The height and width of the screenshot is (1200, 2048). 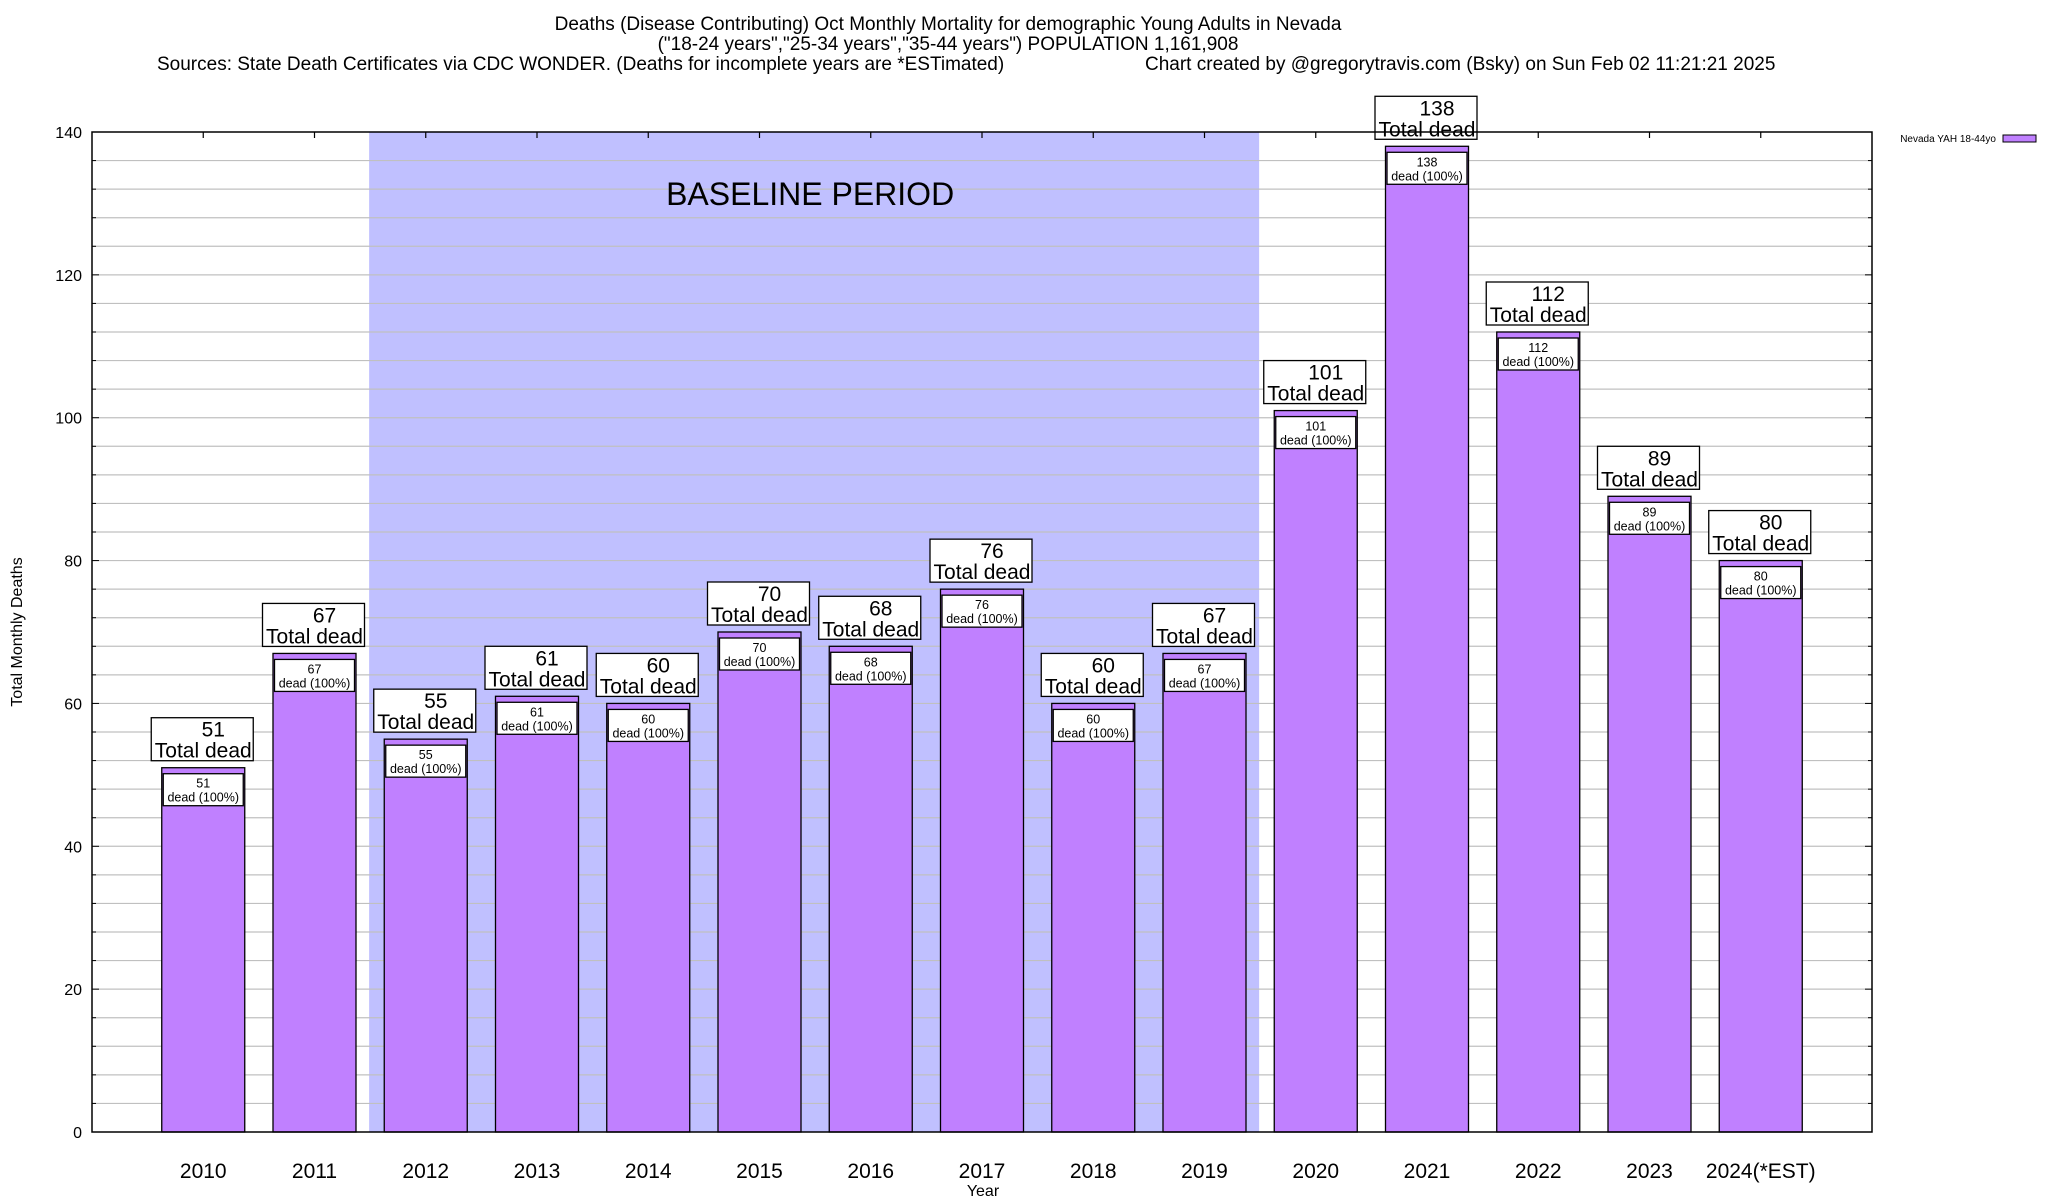 What do you see at coordinates (1427, 1171) in the screenshot?
I see `x-tick-label: 2021` at bounding box center [1427, 1171].